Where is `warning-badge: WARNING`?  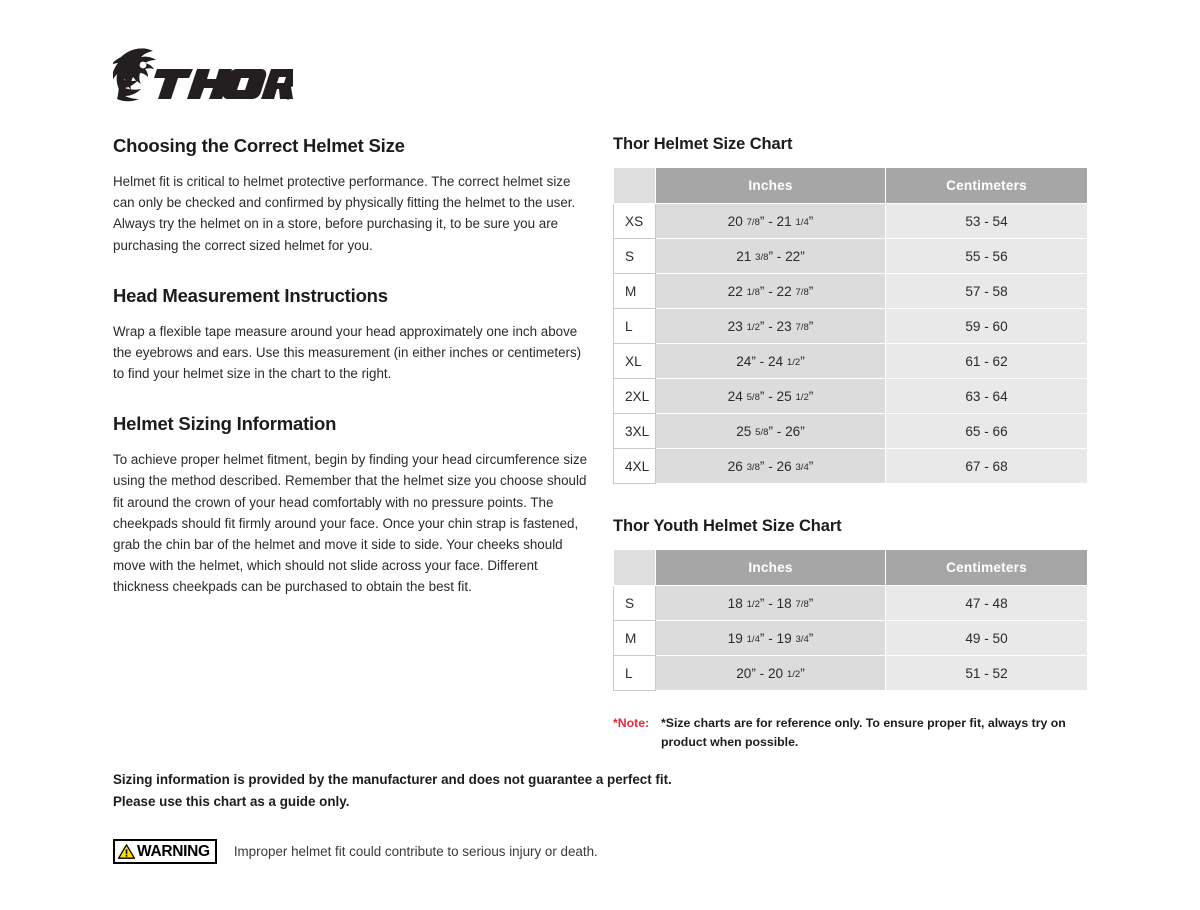
warning-badge: WARNING is located at coordinates (165, 851).